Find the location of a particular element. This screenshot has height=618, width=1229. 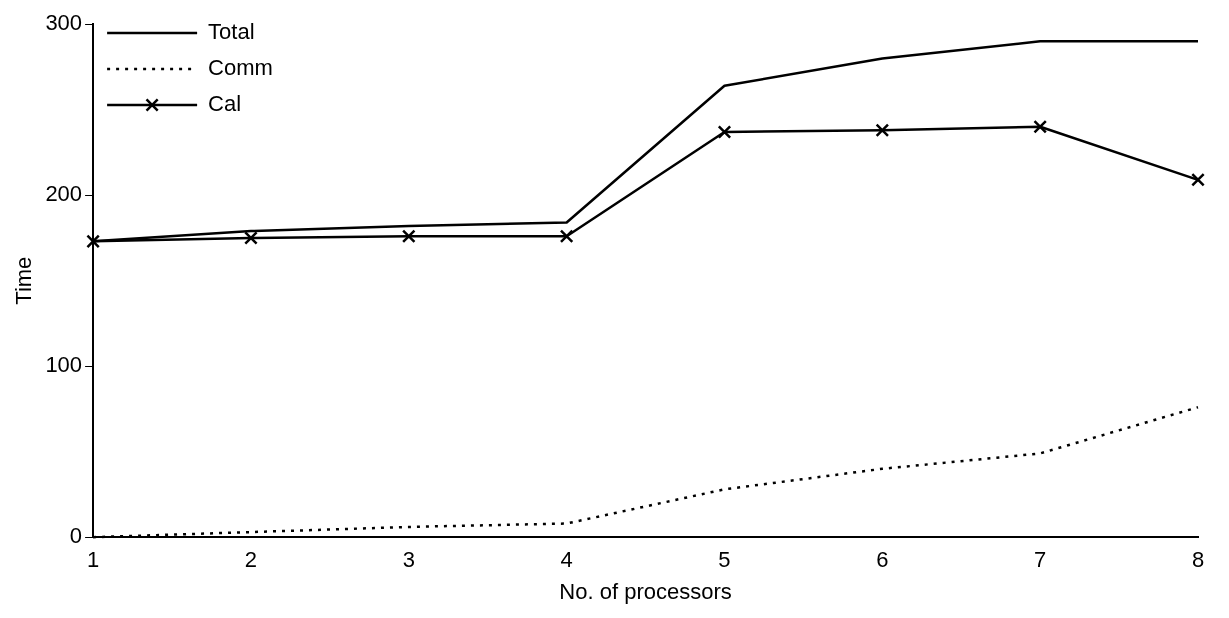

x-tick-label: 7 is located at coordinates (1040, 560).